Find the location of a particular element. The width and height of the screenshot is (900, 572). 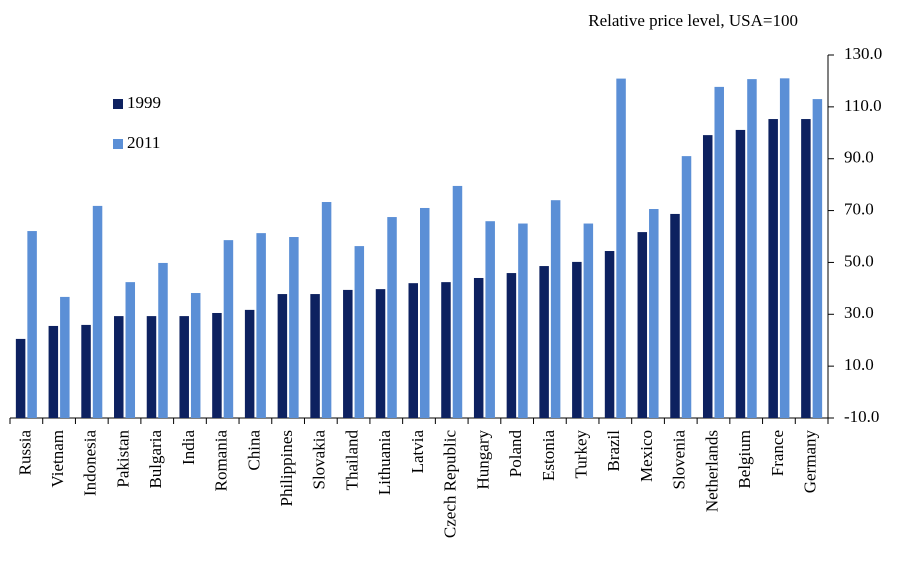

x-tick-label: Hungary is located at coordinates (482, 460).